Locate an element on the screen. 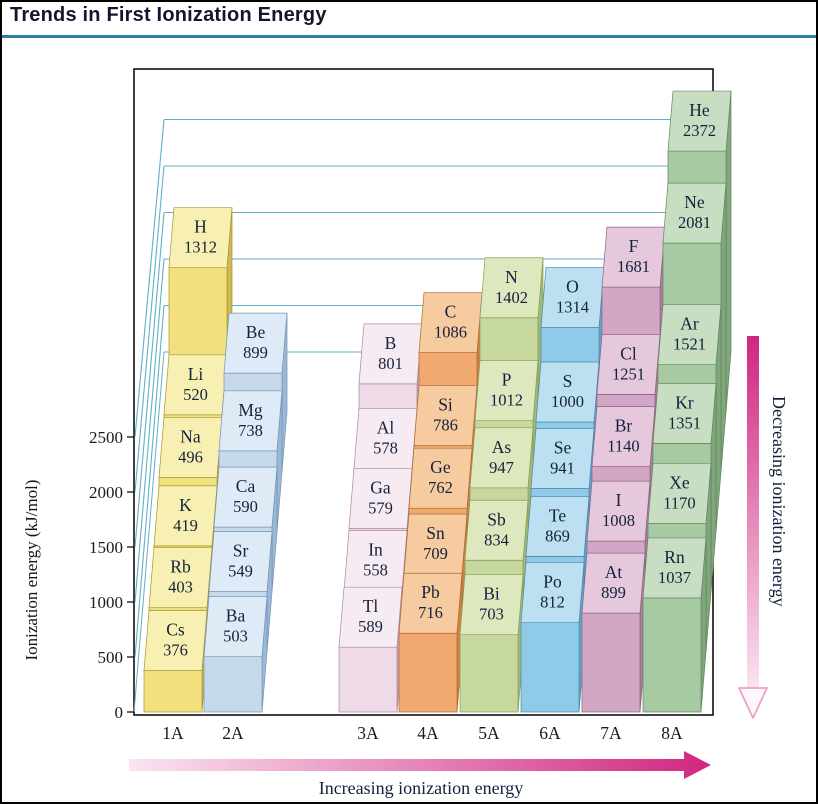 This screenshot has width=818, height=804. element-value-Mg: 738 is located at coordinates (250, 430).